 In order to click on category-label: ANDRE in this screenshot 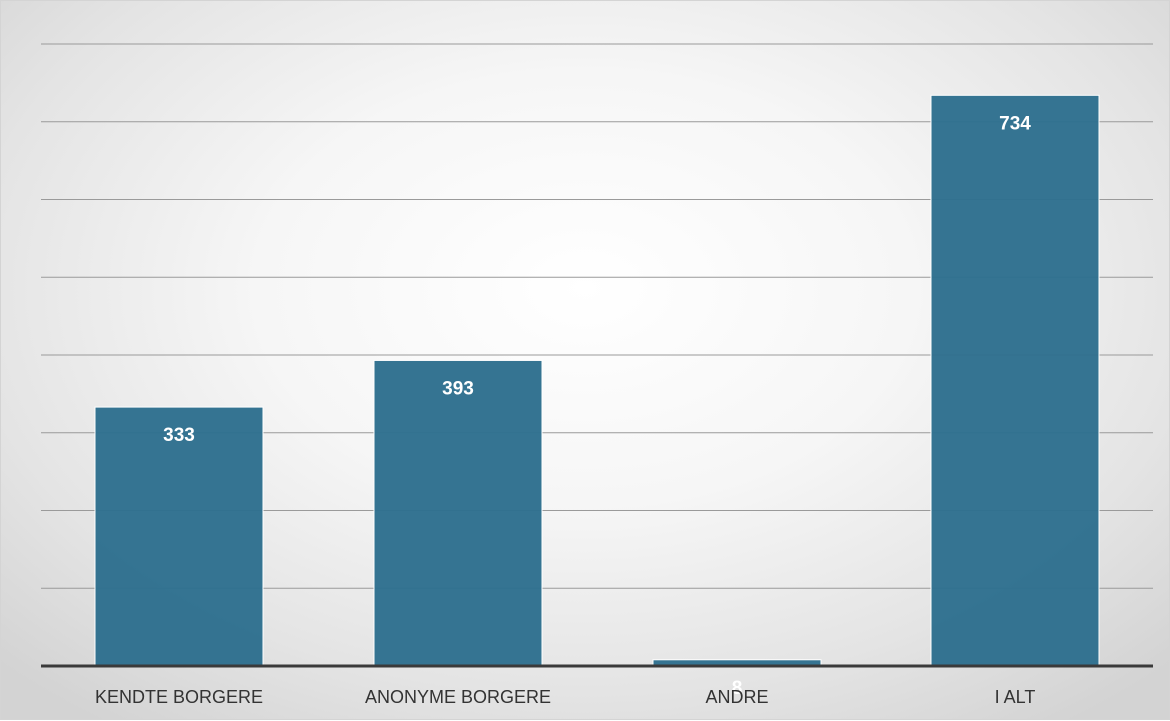, I will do `click(736, 697)`.